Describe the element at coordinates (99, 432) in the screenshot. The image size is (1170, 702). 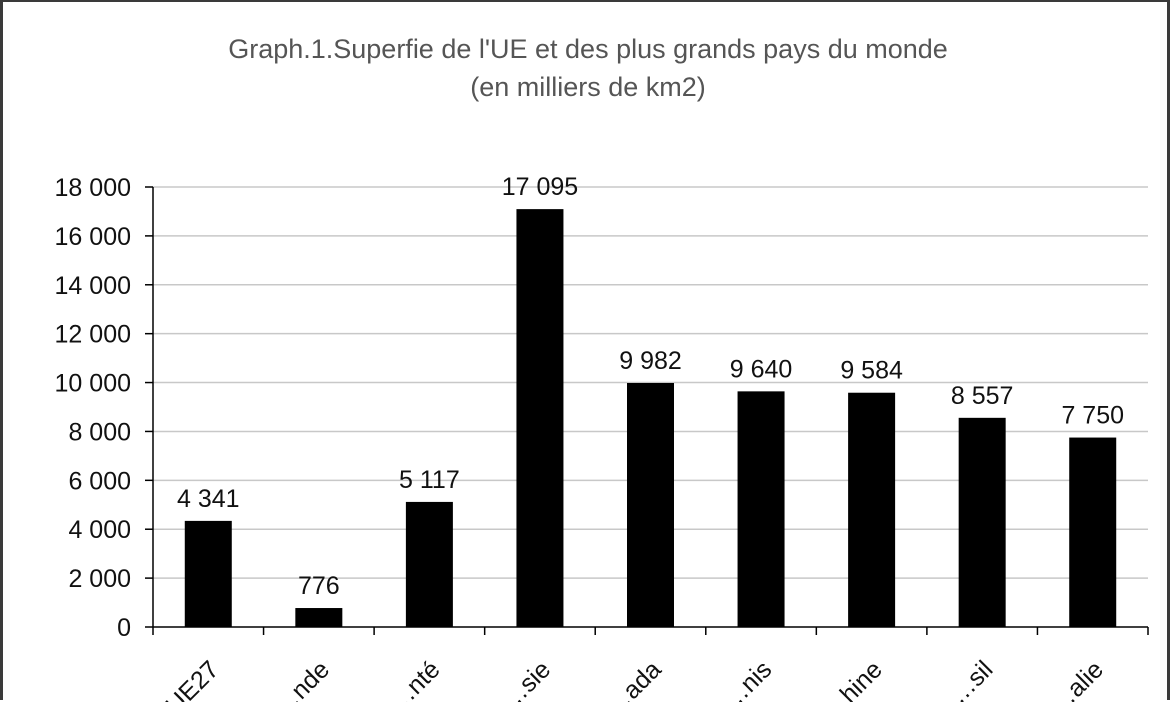
I see `y-tick-label: 8 000` at that location.